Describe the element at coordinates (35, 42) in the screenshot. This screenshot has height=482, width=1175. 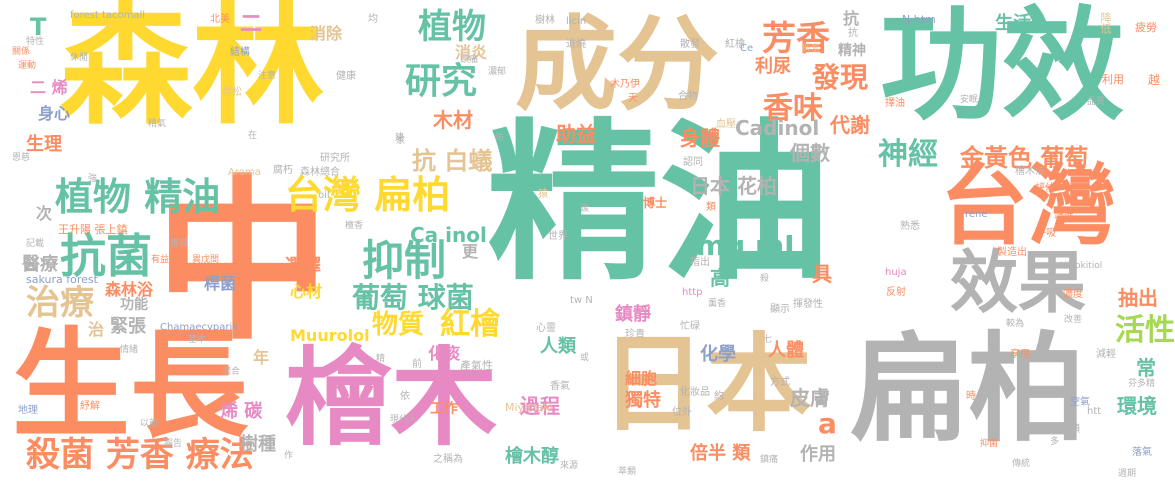
I see `word-texing: 特性` at that location.